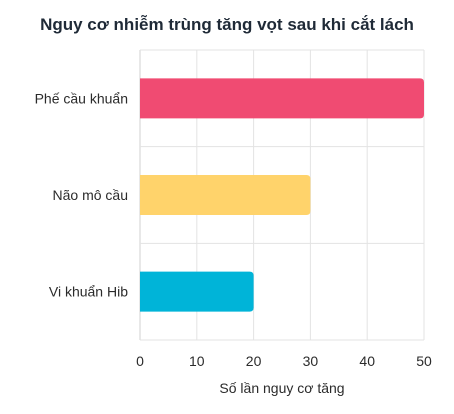  Describe the element at coordinates (88, 292) in the screenshot. I see `category-label-3: Vi khuẩn Hib` at that location.